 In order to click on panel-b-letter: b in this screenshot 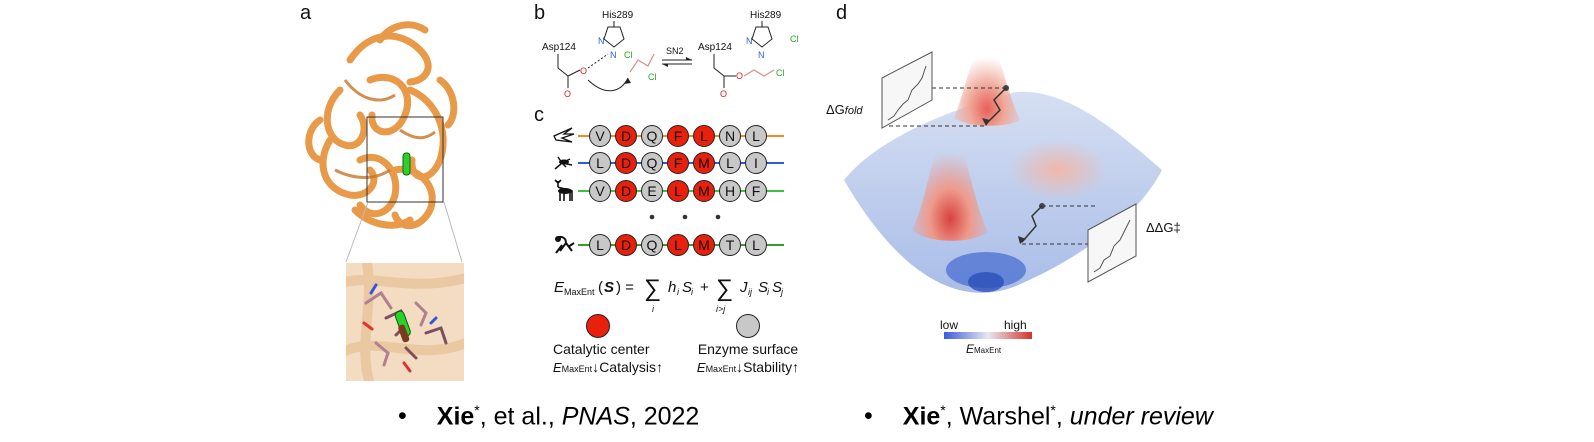, I will do `click(540, 13)`.